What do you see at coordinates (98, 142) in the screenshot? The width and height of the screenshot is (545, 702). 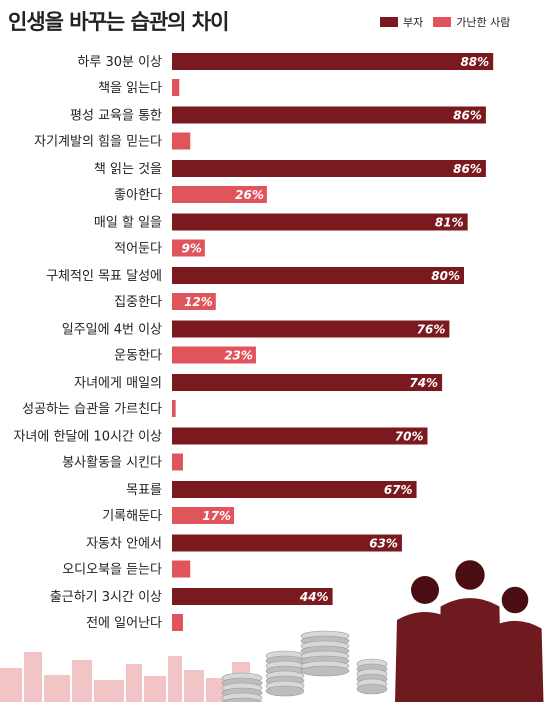 I see `category-label-line2: 자기계발의 힘을 믿는다` at bounding box center [98, 142].